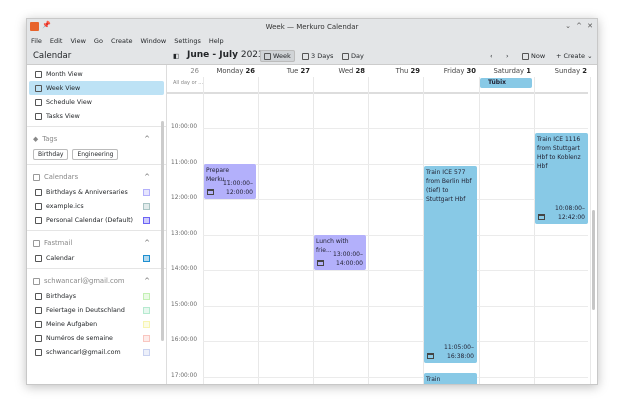 This screenshot has height=416, width=624. Describe the element at coordinates (162, 231) in the screenshot. I see `sidebar-scrollbar` at that location.